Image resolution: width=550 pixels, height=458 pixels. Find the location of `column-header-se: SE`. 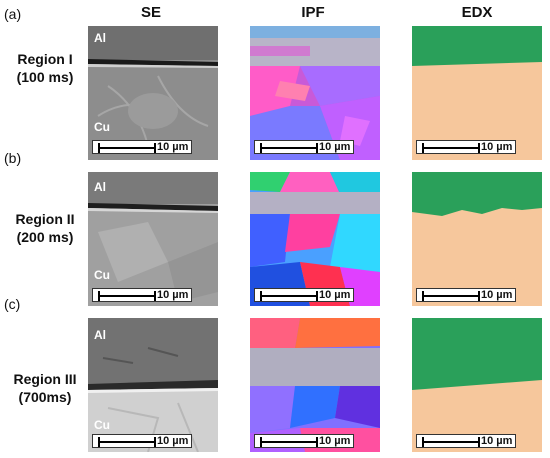

column-header-se: SE is located at coordinates (150, 12).